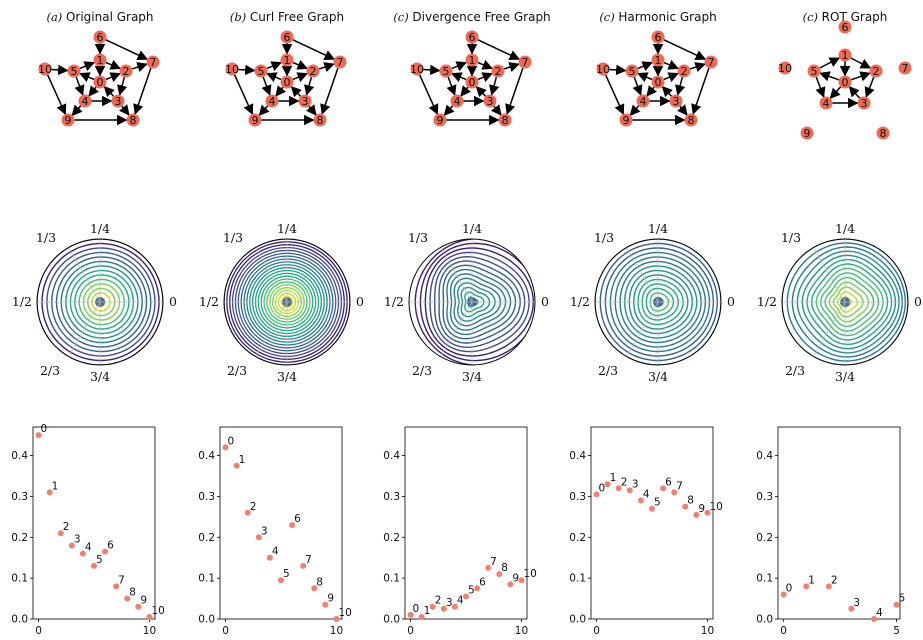 The width and height of the screenshot is (923, 640). Describe the element at coordinates (902, 599) in the screenshot. I see `scatter-point-label: 5` at that location.